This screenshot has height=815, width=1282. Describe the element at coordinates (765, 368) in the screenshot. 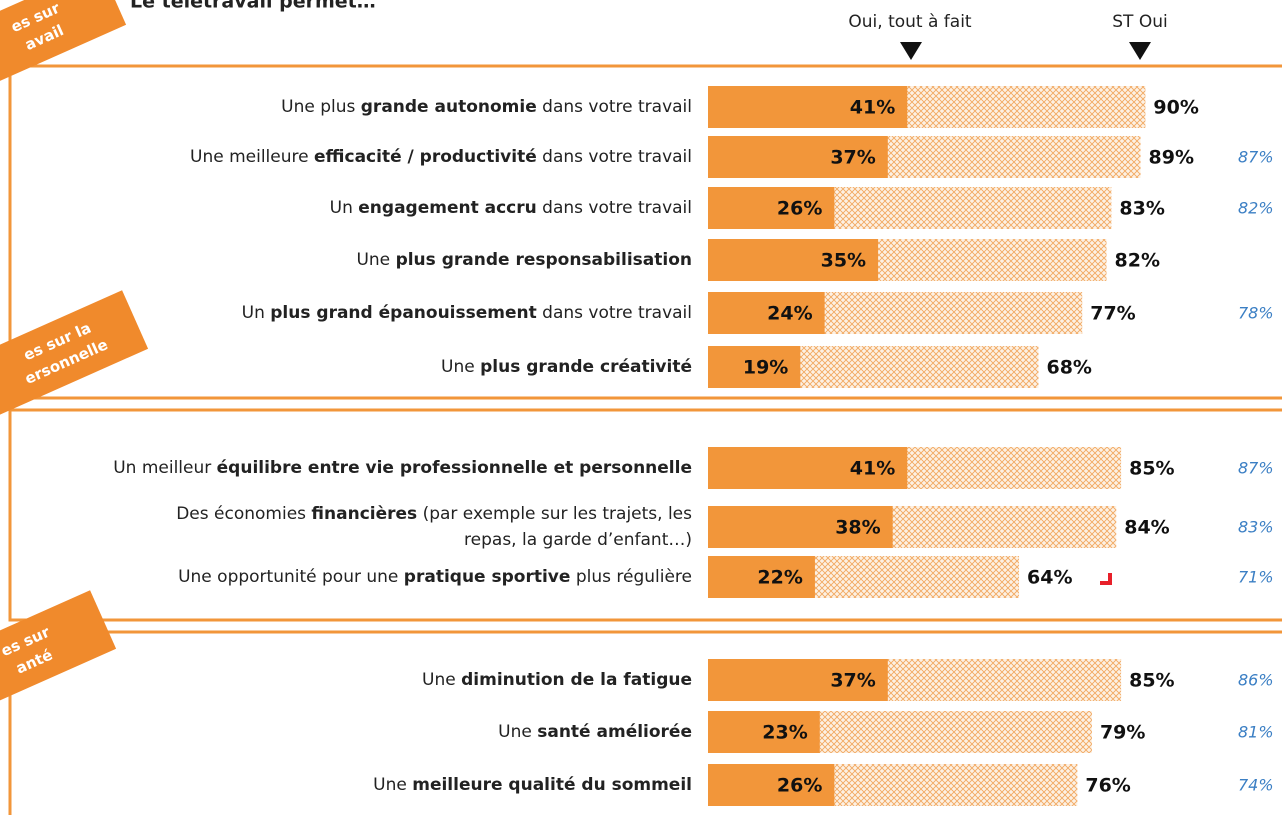

I see `value-label: 19%` at that location.